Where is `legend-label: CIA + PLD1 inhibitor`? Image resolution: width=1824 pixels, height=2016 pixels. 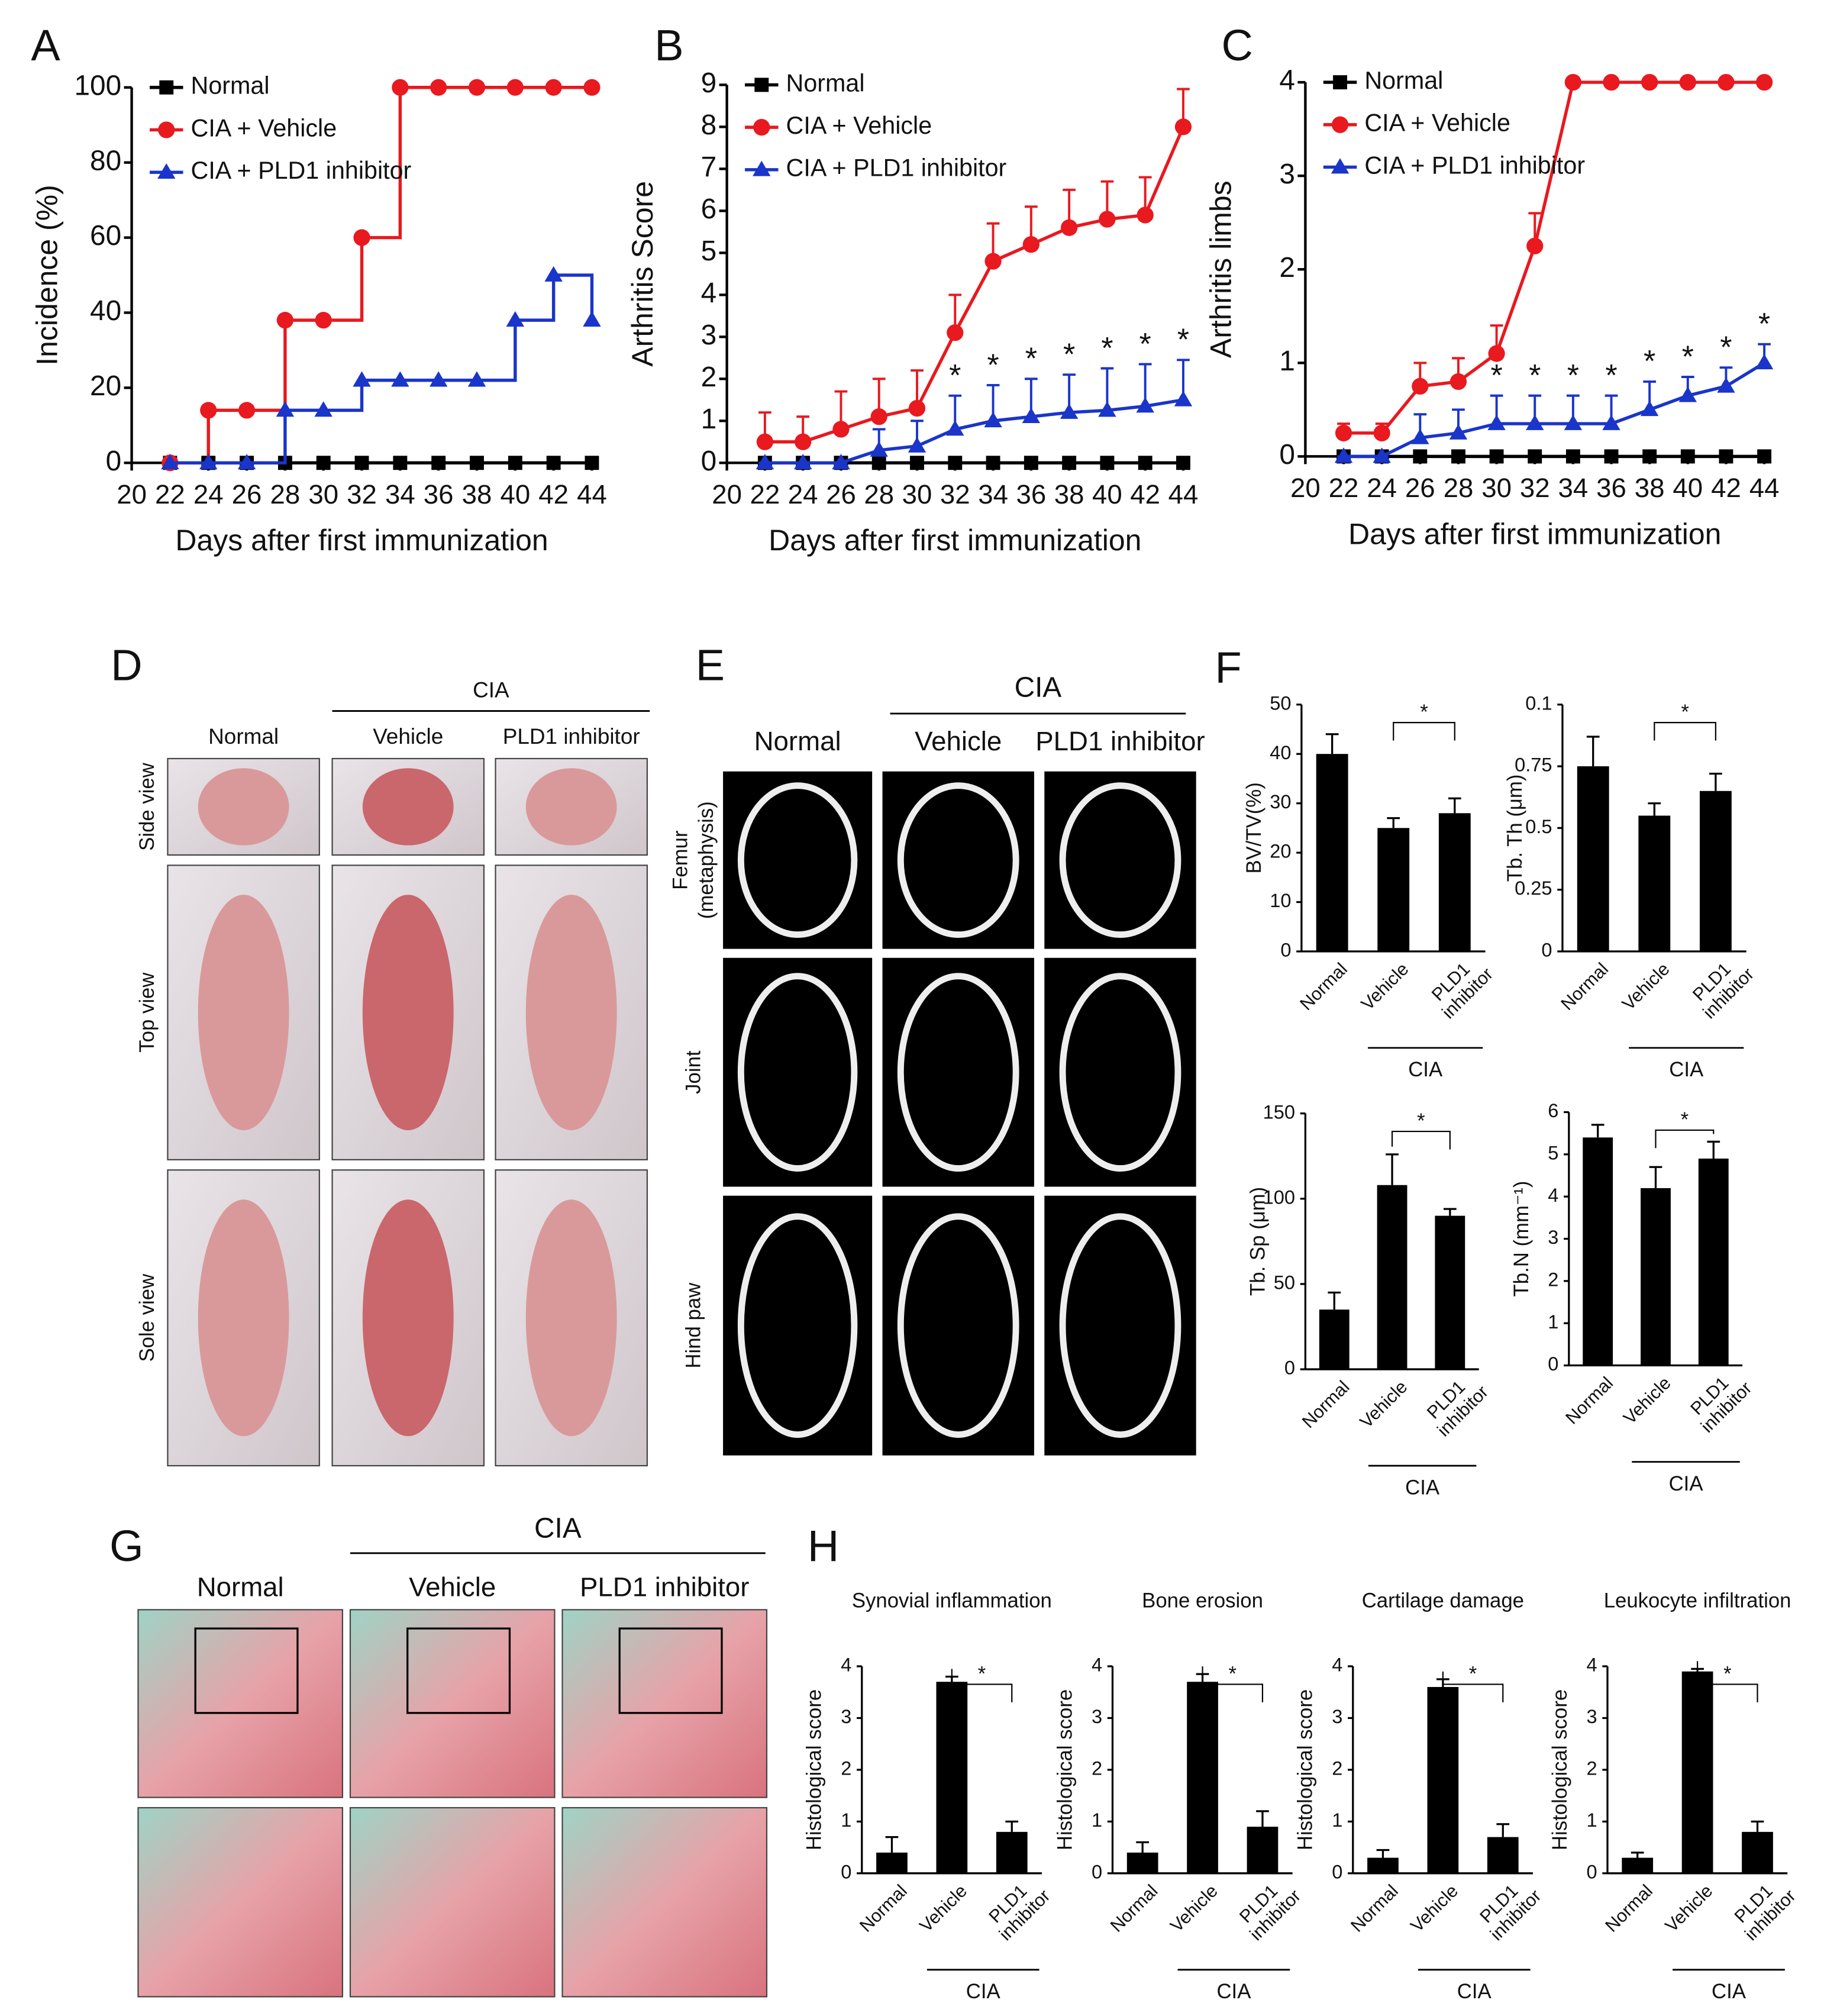
legend-label: CIA + PLD1 inhibitor is located at coordinates (1474, 165).